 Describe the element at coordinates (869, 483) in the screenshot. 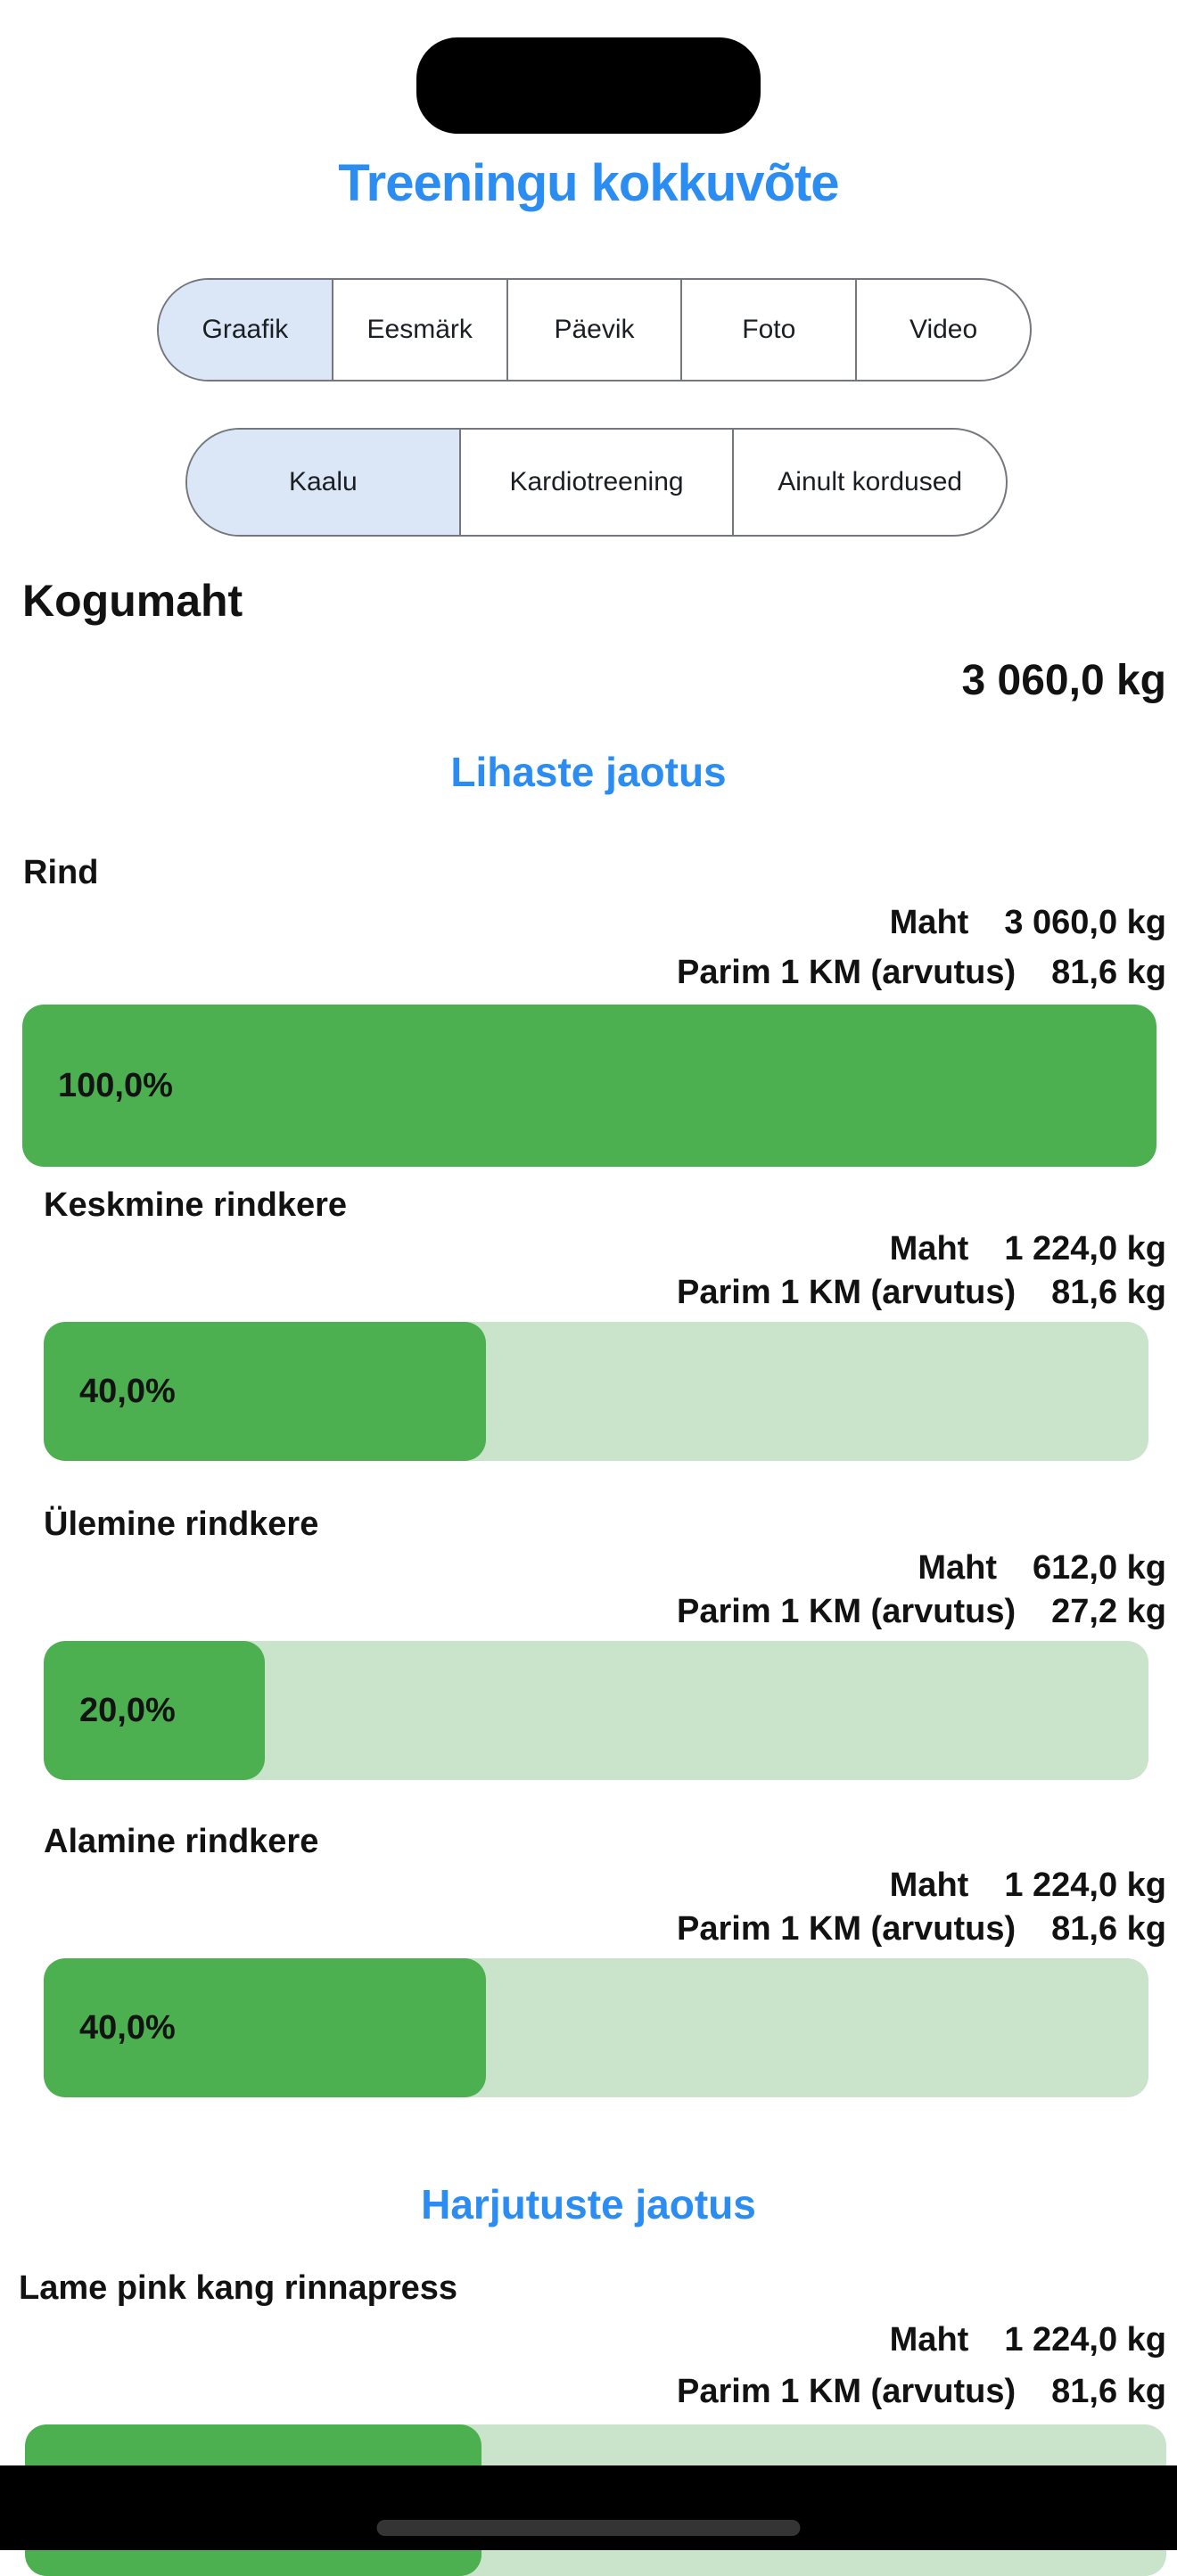

I see `tab-ainult-kordused: Ainult kordused` at that location.